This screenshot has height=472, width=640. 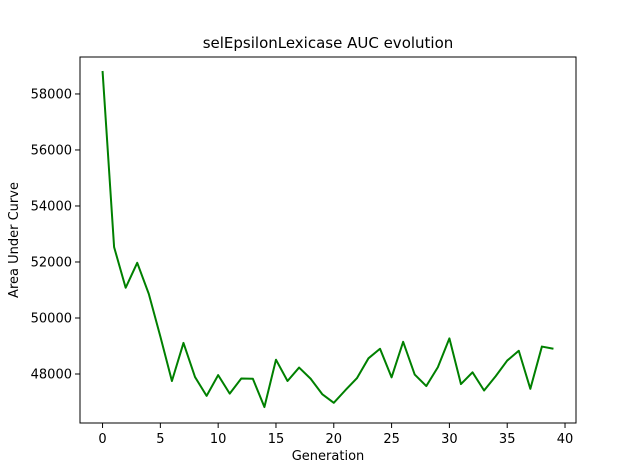 What do you see at coordinates (218, 439) in the screenshot?
I see `x-tick-label: 10` at bounding box center [218, 439].